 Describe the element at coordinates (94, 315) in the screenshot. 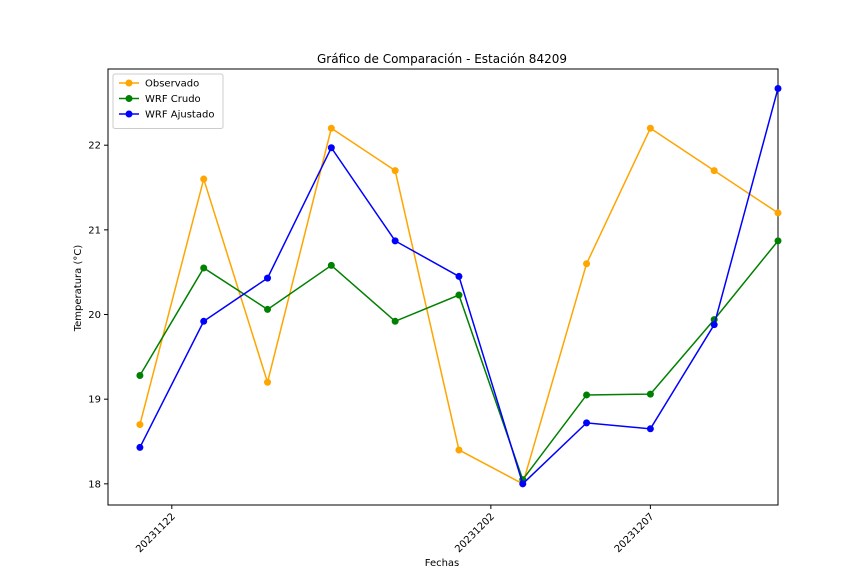

I see `y-tick-label: 20` at that location.